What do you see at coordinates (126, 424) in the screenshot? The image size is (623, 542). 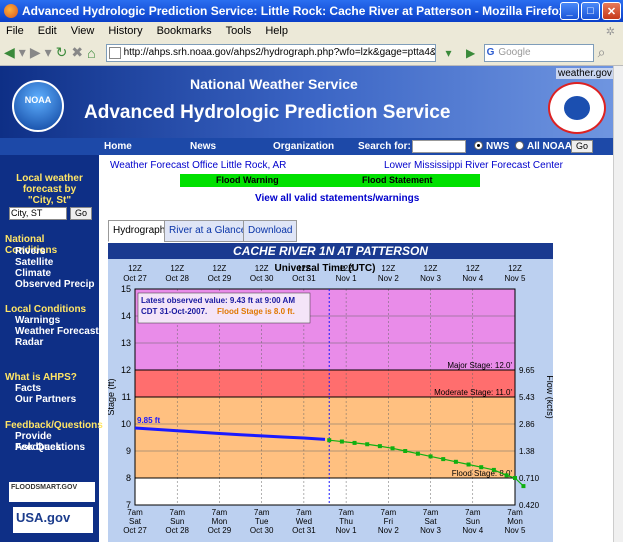 I see `y-tick-label: 10` at bounding box center [126, 424].